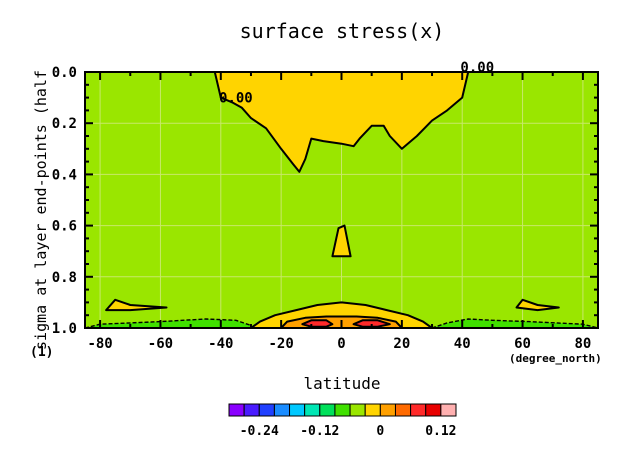 The width and height of the screenshot is (642, 454). Describe the element at coordinates (64, 329) in the screenshot. I see `y-tick-label: 1.0` at that location.